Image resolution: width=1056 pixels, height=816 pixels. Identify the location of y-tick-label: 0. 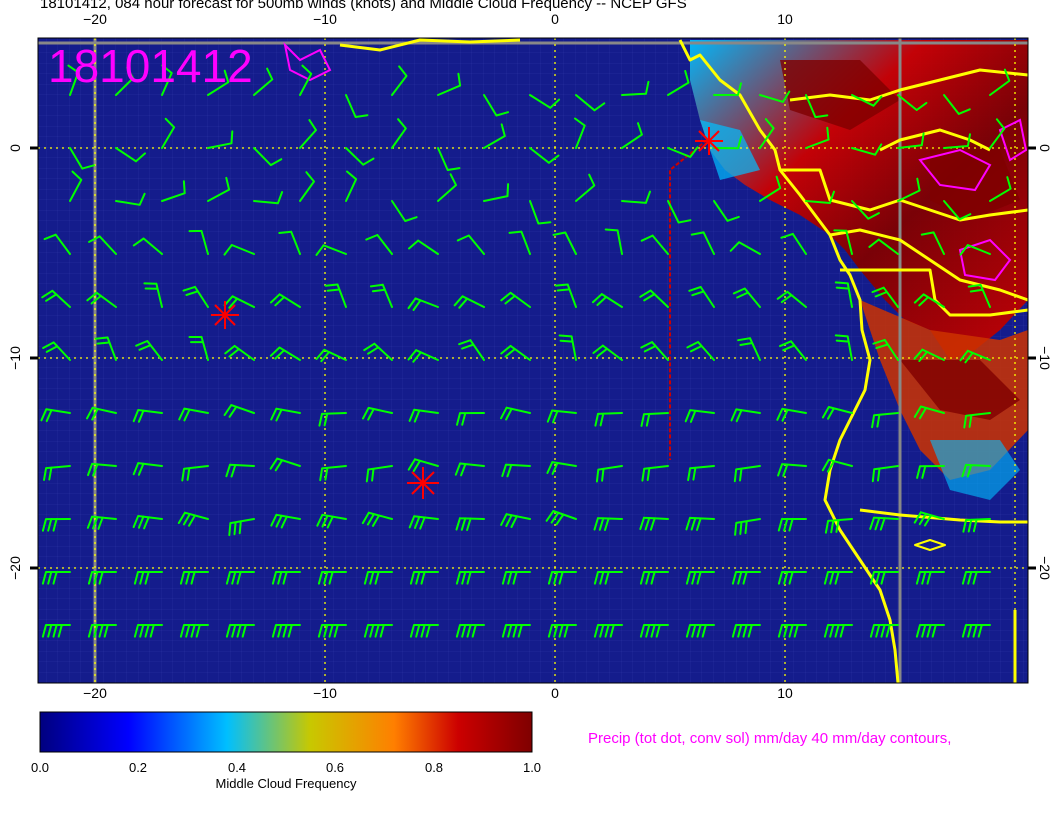
(1045, 148).